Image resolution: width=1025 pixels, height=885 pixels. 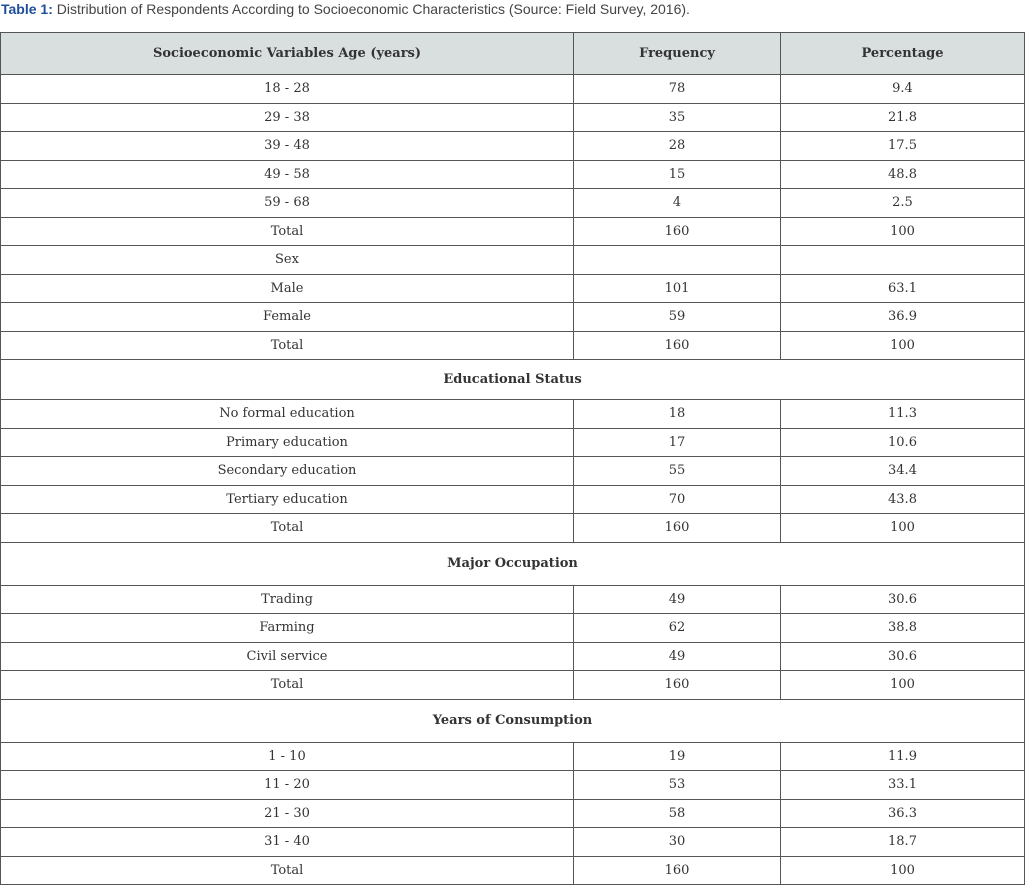 I want to click on percentage-cell: 38.8, so click(x=902, y=628).